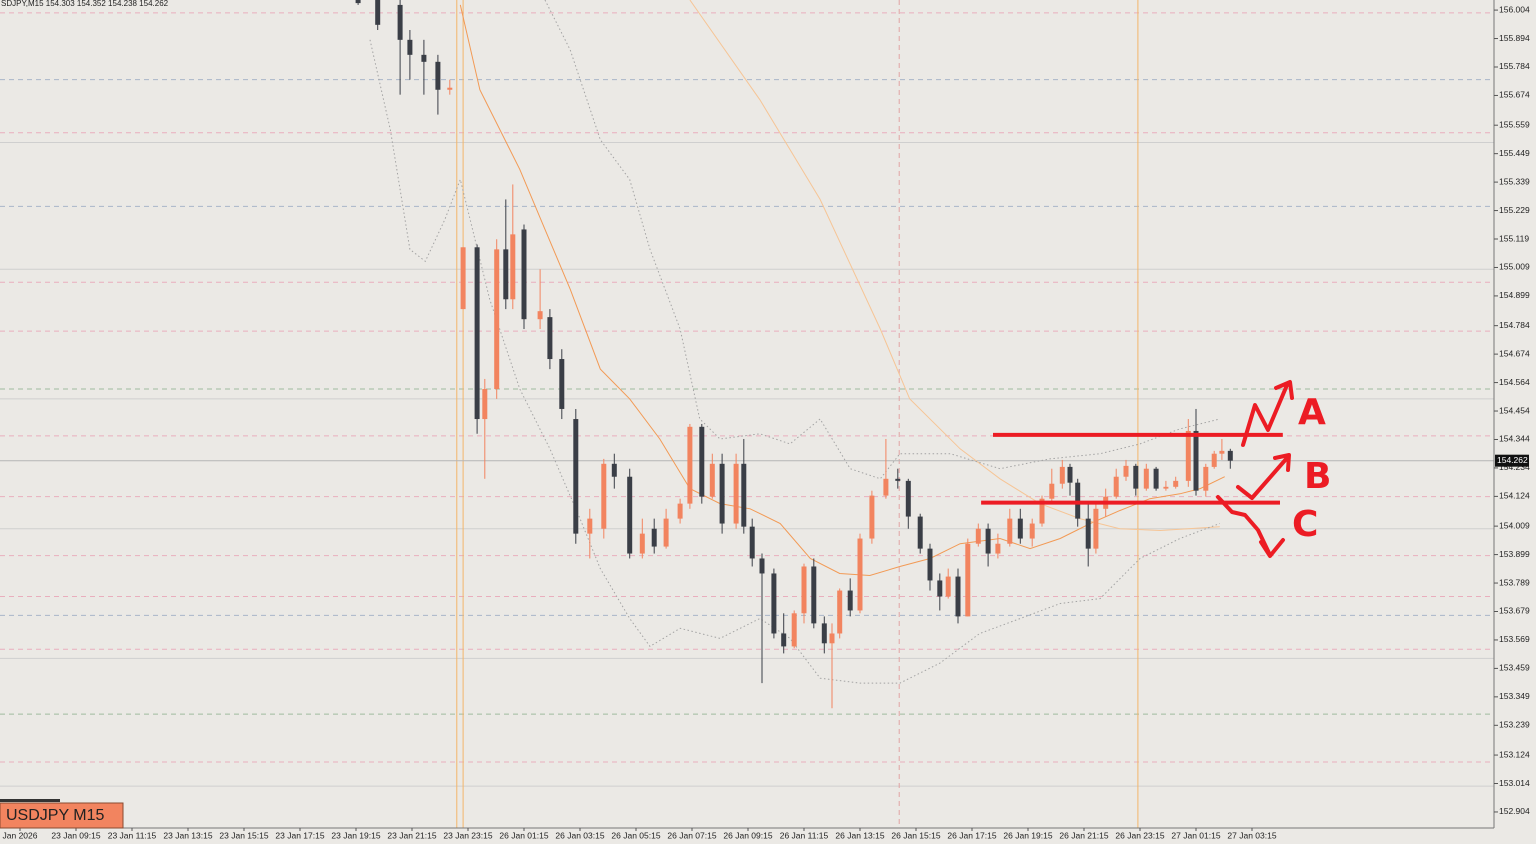 The image size is (1536, 844). I want to click on y-tick-label: 155.339, so click(1514, 181).